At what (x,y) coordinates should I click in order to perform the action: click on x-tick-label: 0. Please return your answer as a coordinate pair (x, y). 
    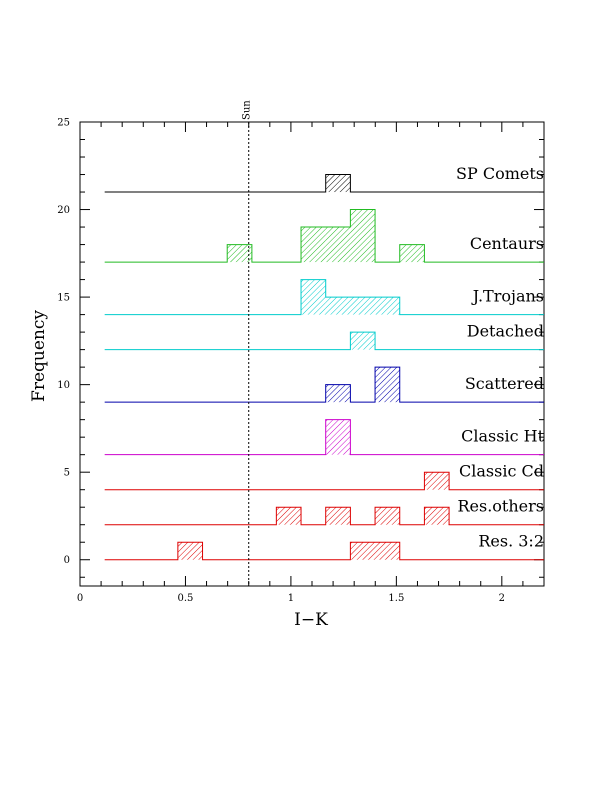
    Looking at the image, I should click on (80, 598).